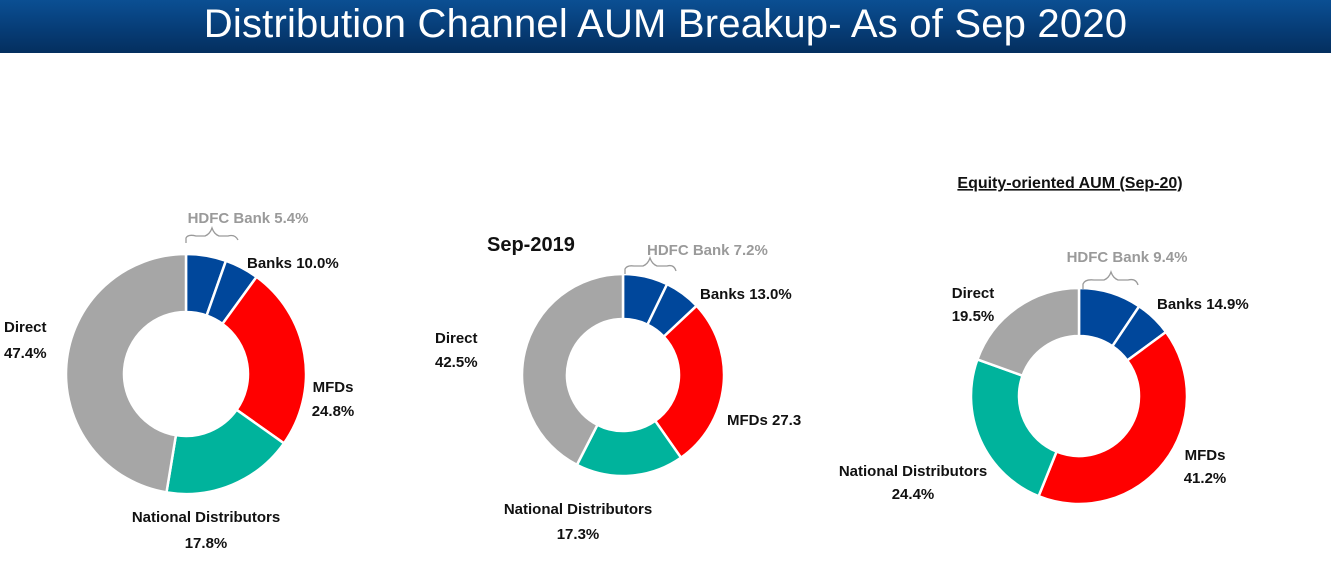  Describe the element at coordinates (973, 316) in the screenshot. I see `label-direct-3-value: 19.5%` at that location.